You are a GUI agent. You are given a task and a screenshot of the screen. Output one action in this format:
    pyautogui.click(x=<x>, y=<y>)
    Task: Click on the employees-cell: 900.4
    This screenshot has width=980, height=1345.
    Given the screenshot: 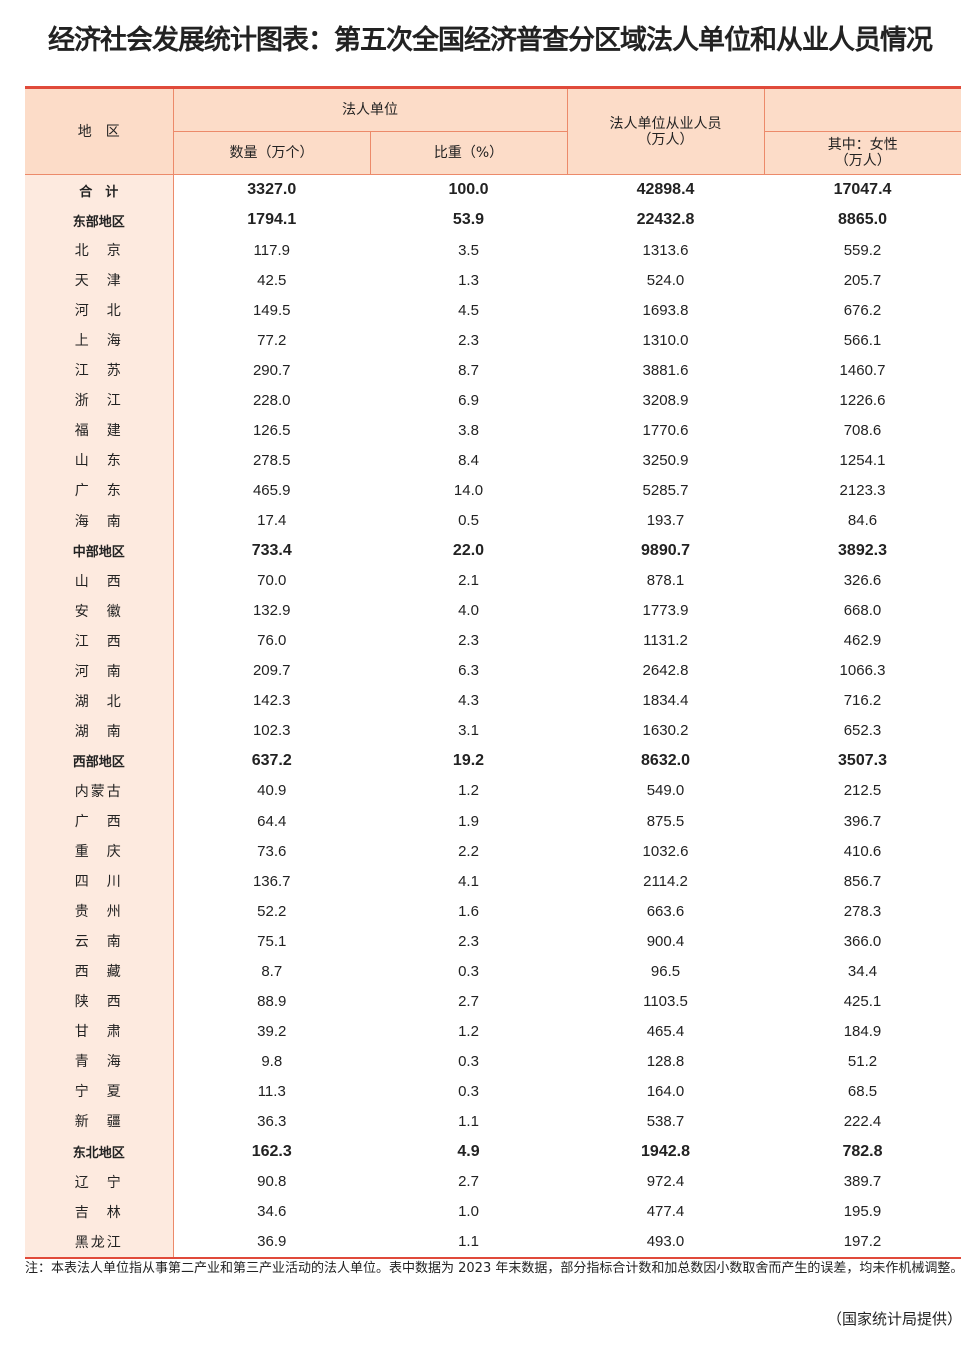 What is the action you would take?
    pyautogui.click(x=665, y=941)
    